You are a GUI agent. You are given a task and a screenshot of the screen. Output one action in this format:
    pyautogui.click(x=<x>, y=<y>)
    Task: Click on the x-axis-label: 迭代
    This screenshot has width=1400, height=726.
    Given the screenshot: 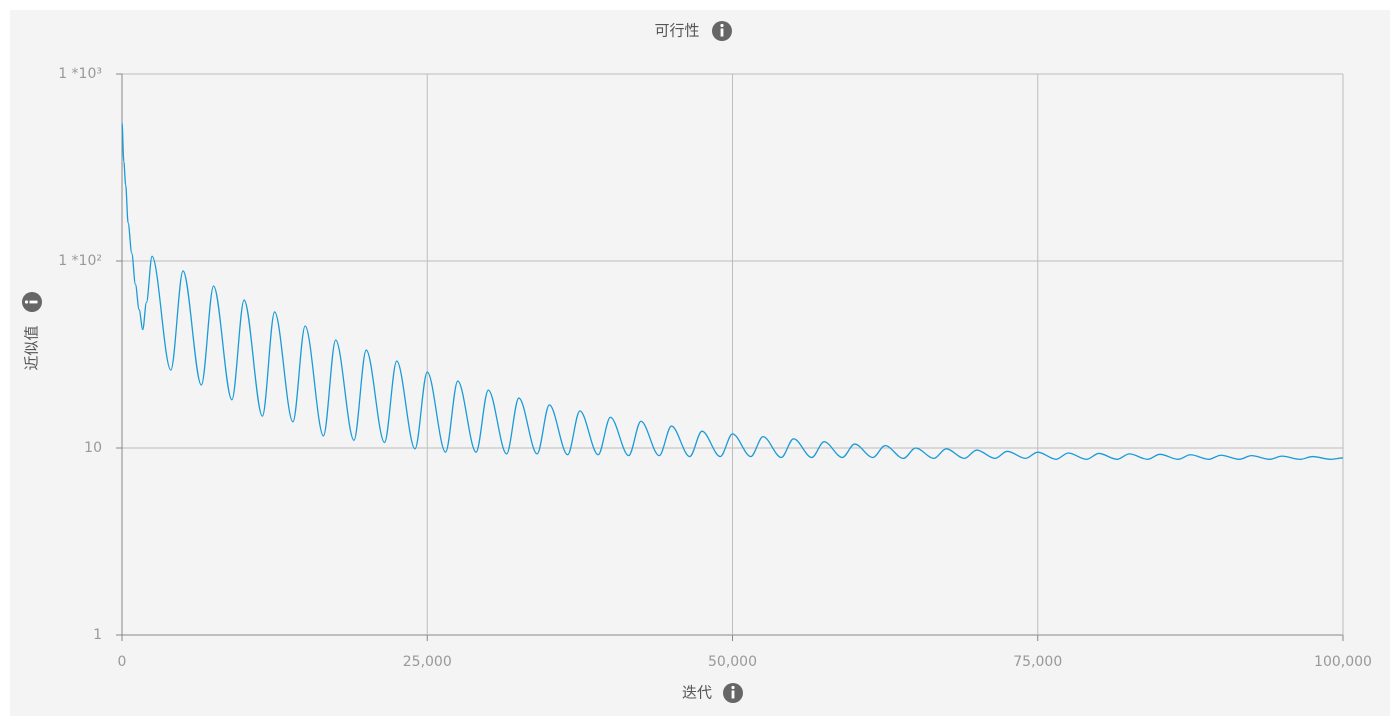 What is the action you would take?
    pyautogui.click(x=697, y=693)
    